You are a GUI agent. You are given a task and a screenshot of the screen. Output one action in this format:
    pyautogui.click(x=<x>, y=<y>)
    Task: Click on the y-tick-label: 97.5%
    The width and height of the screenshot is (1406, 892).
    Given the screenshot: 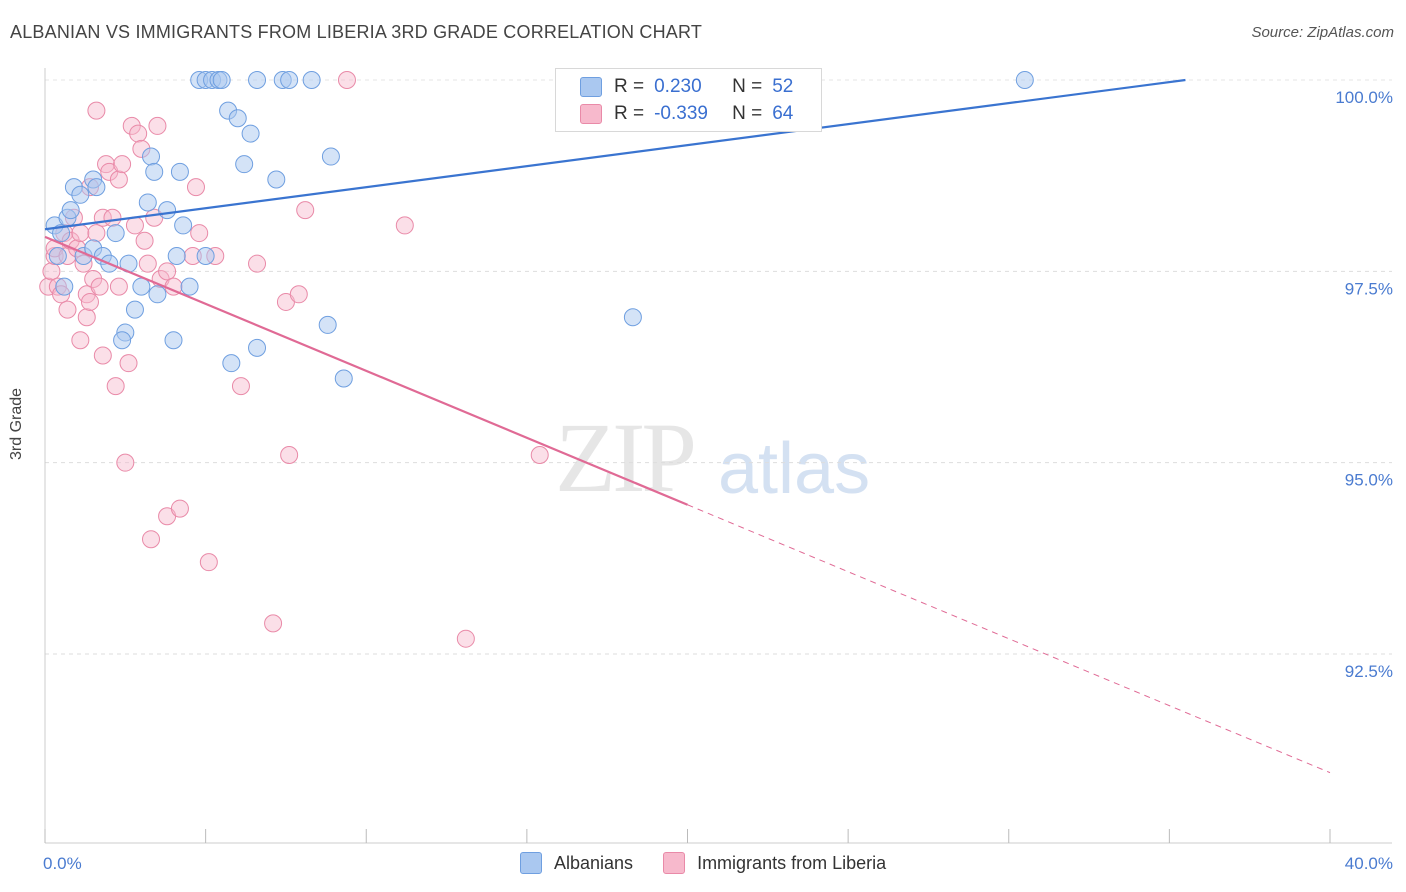 What is the action you would take?
    pyautogui.click(x=1369, y=288)
    